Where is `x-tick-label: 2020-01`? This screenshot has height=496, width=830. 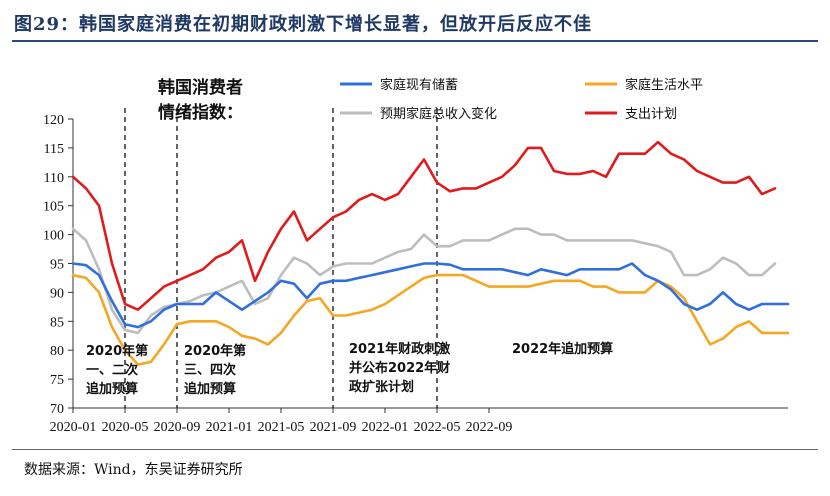
x-tick-label: 2020-01 is located at coordinates (73, 427).